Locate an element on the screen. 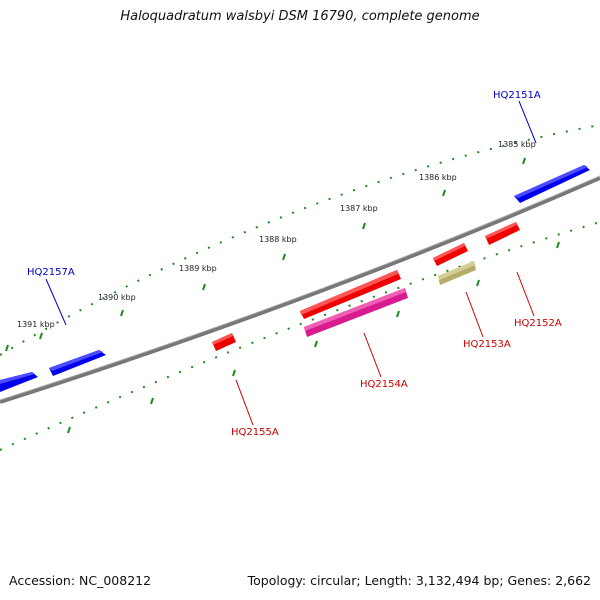 The width and height of the screenshot is (600, 600). gene-red-long is located at coordinates (350, 294).